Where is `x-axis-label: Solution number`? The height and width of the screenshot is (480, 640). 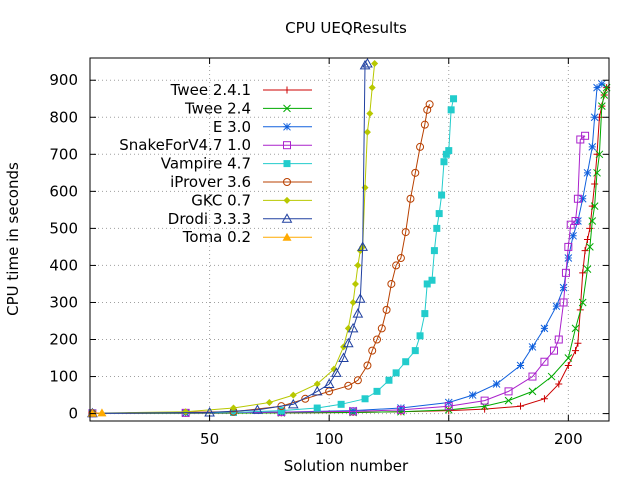
x-axis-label: Solution number is located at coordinates (346, 466).